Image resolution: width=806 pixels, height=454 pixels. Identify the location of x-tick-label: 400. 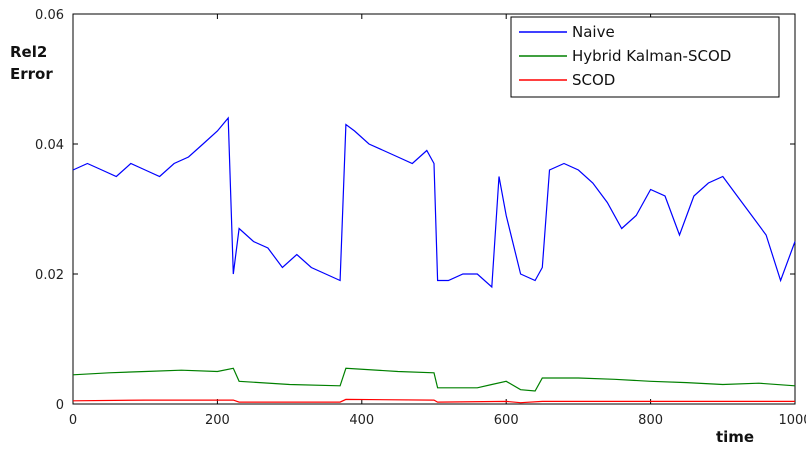
(361, 420).